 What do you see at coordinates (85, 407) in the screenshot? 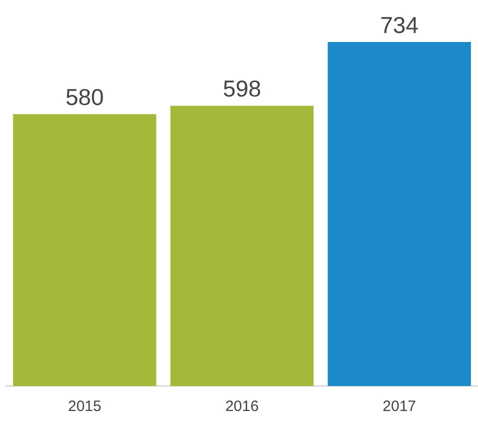
I see `x-tick-label: 2015` at bounding box center [85, 407].